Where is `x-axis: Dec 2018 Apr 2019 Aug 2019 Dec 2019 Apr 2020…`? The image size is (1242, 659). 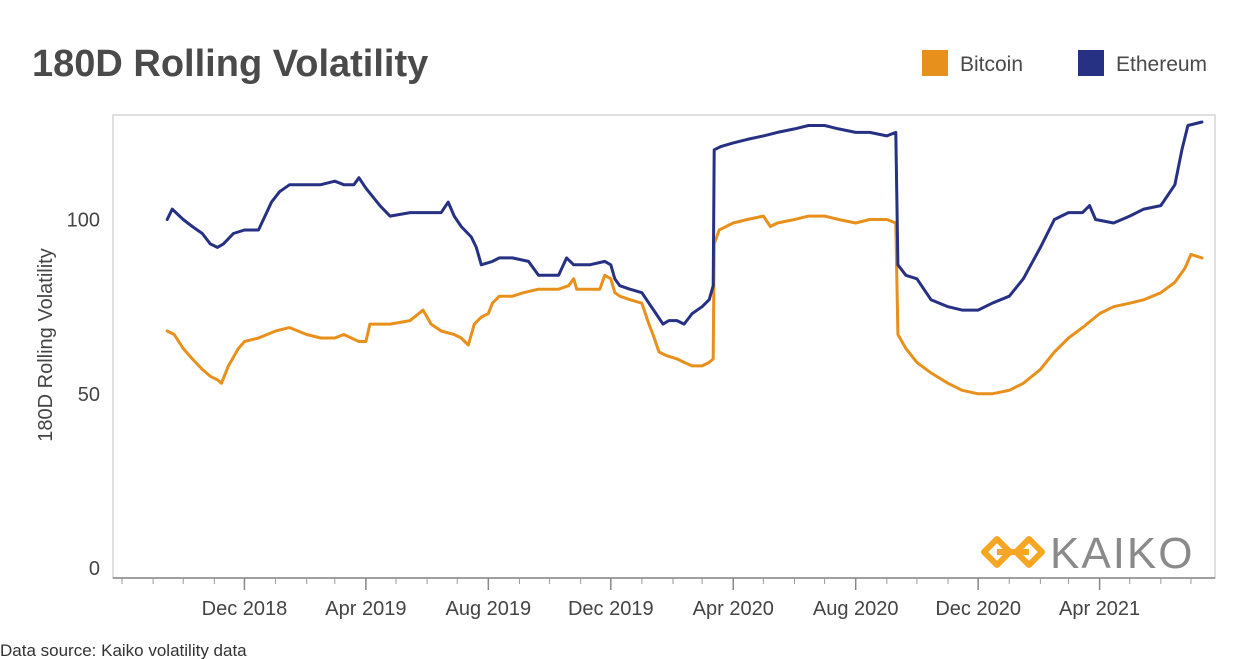
x-axis: Dec 2018 Apr 2019 Aug 2019 Dec 2019 Apr 2020… is located at coordinates (664, 598).